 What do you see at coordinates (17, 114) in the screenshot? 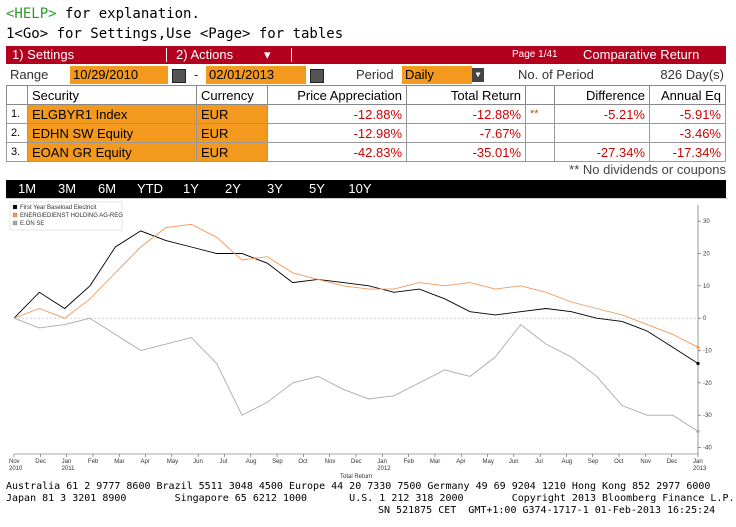
I see `row-number: 1.` at bounding box center [17, 114].